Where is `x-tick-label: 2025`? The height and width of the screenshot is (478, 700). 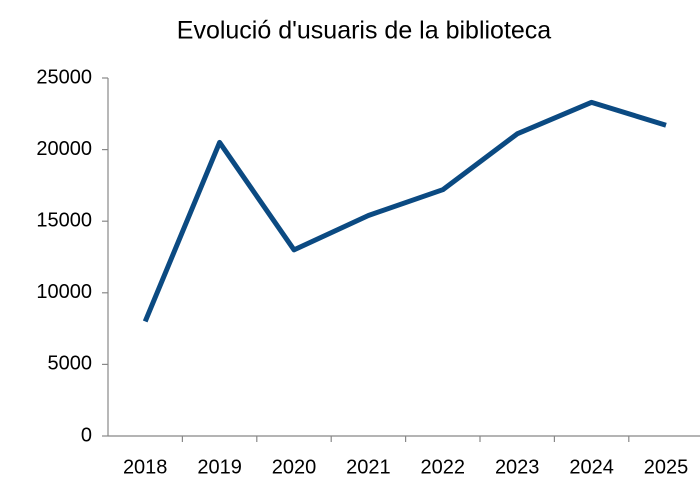
x-tick-label: 2025 is located at coordinates (666, 467).